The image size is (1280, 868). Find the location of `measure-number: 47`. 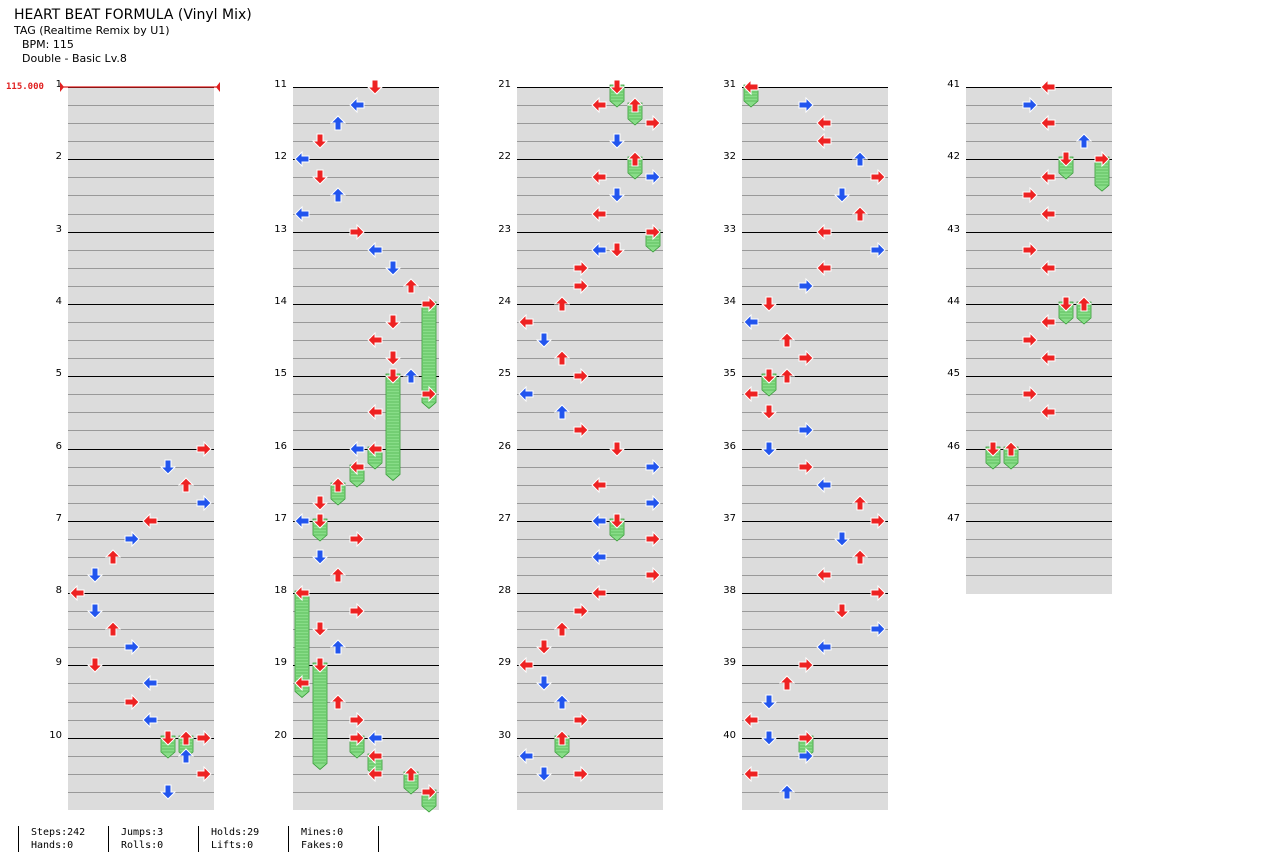

measure-number: 47 is located at coordinates (953, 518).